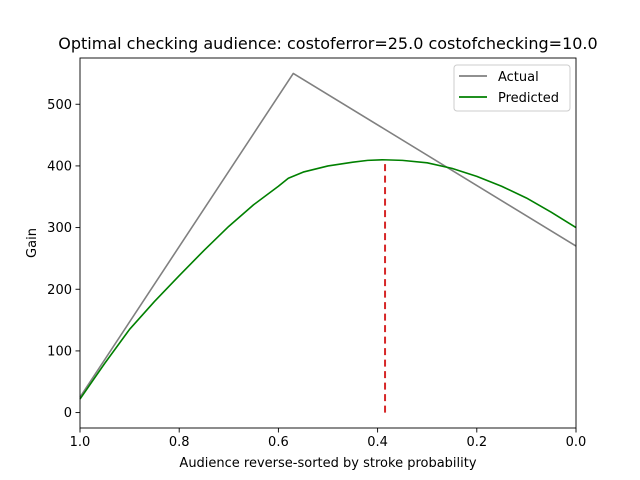 This screenshot has height=480, width=640. I want to click on y-tick-label: 400, so click(59, 166).